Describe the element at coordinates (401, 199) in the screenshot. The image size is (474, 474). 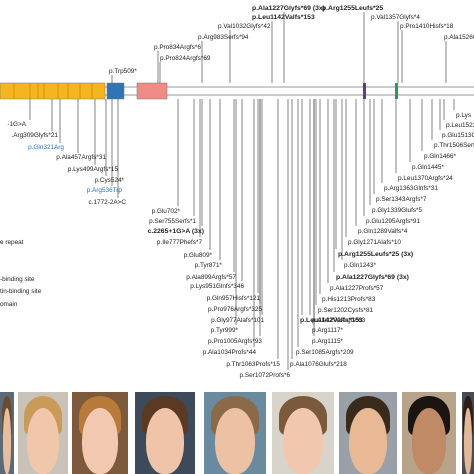
I see `variant-label: p.Ser1343Argfs*7` at that location.